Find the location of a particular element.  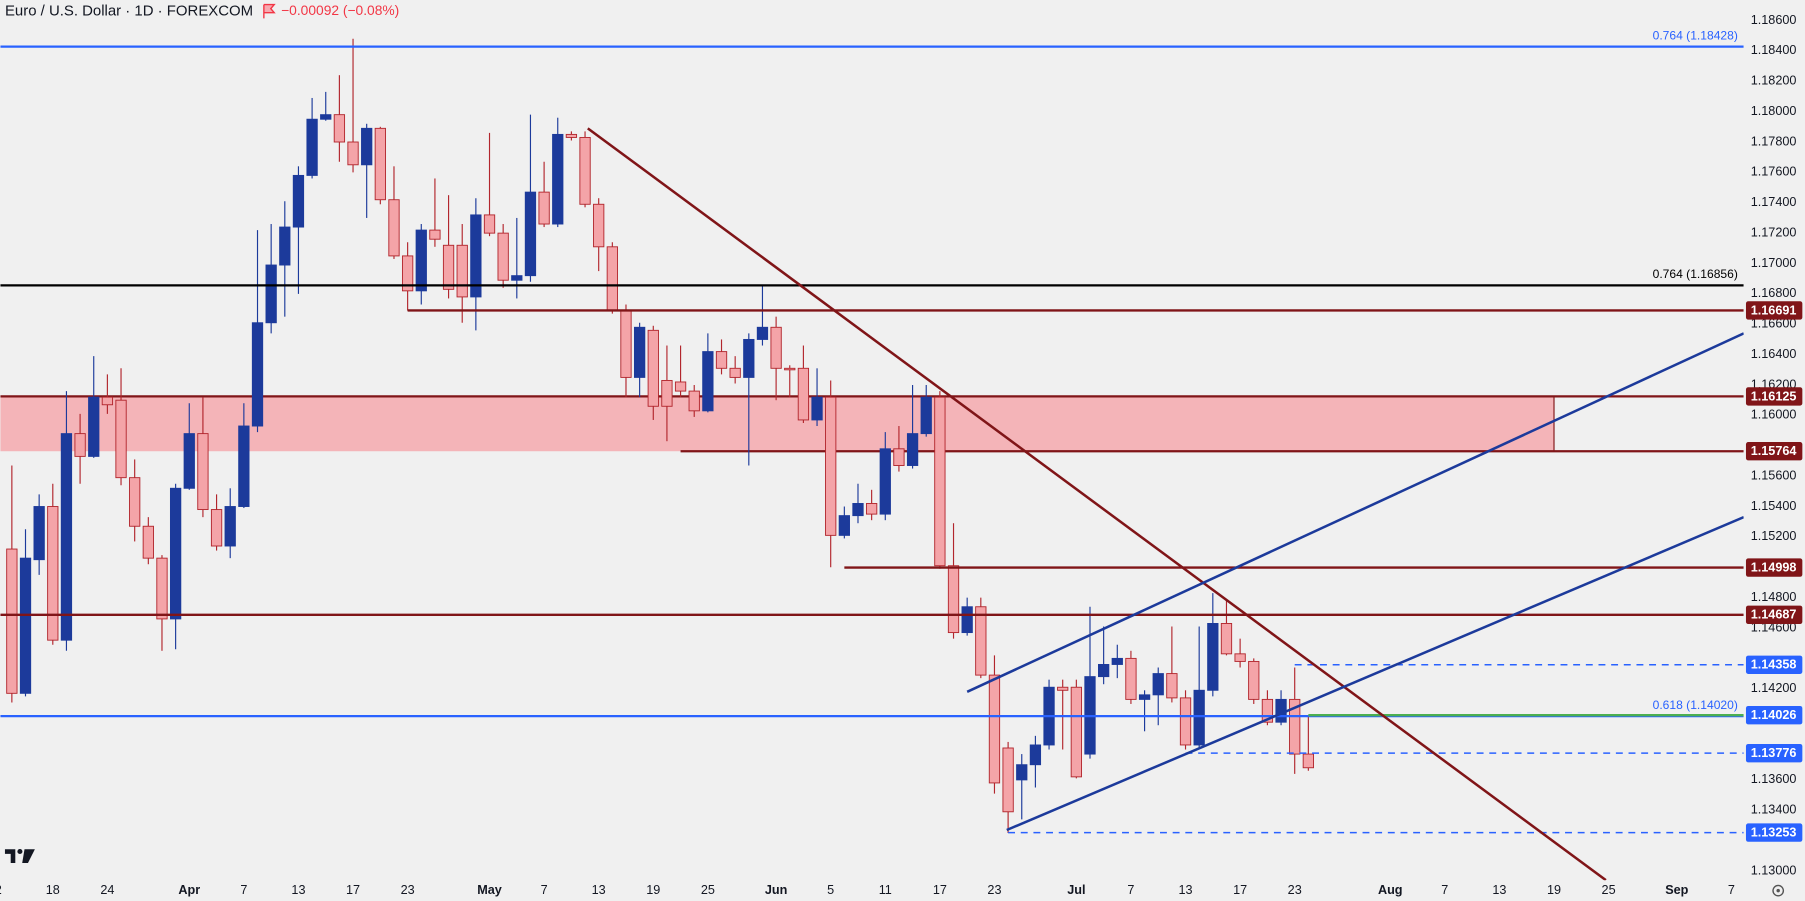

y-tick-label: 1.15600 is located at coordinates (1774, 475).